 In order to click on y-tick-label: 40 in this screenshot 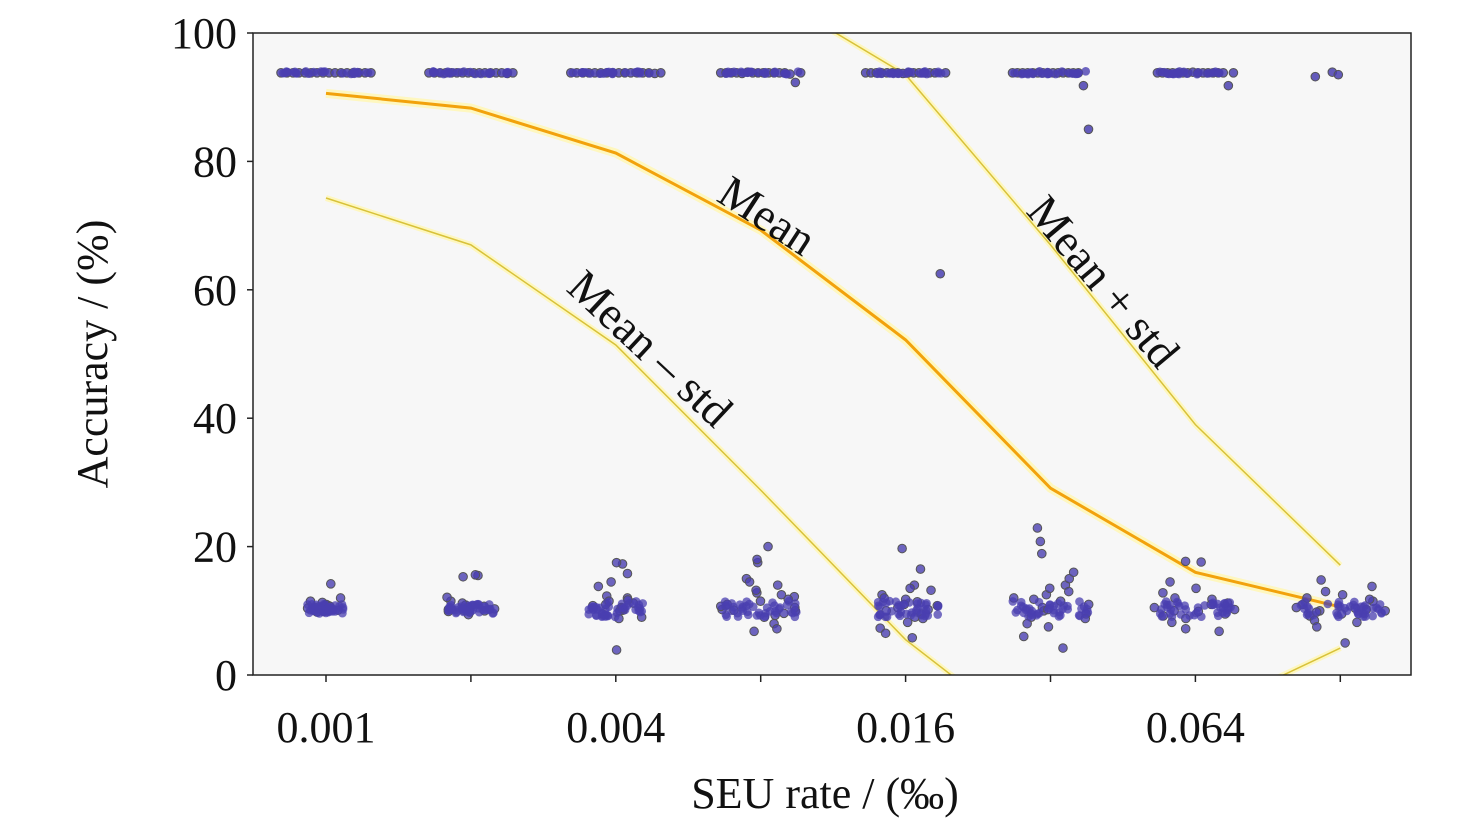, I will do `click(215, 418)`.